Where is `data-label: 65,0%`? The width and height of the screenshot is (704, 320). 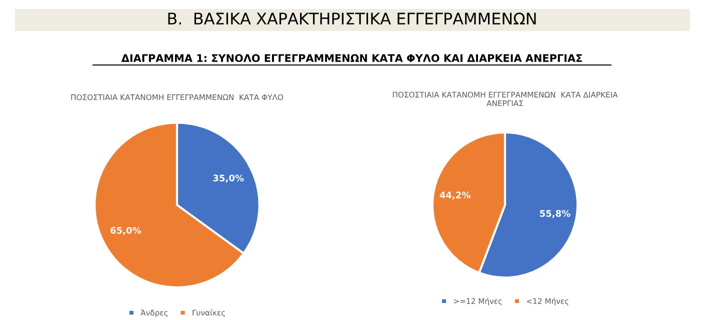
data-label: 65,0% is located at coordinates (126, 230).